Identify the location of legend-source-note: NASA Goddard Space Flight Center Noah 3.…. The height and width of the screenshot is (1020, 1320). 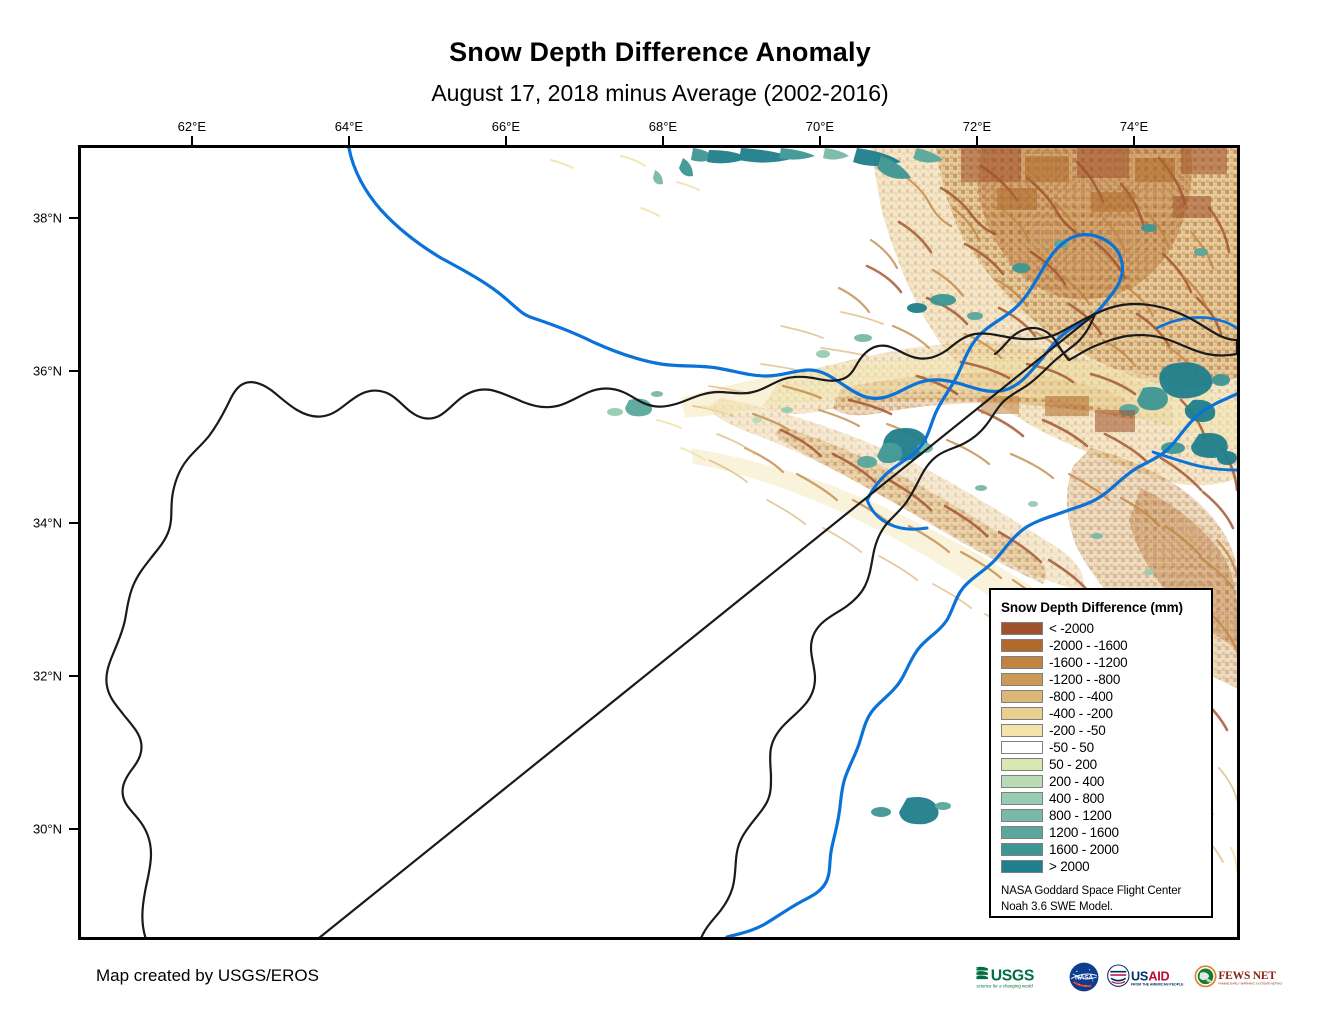
(1106, 899).